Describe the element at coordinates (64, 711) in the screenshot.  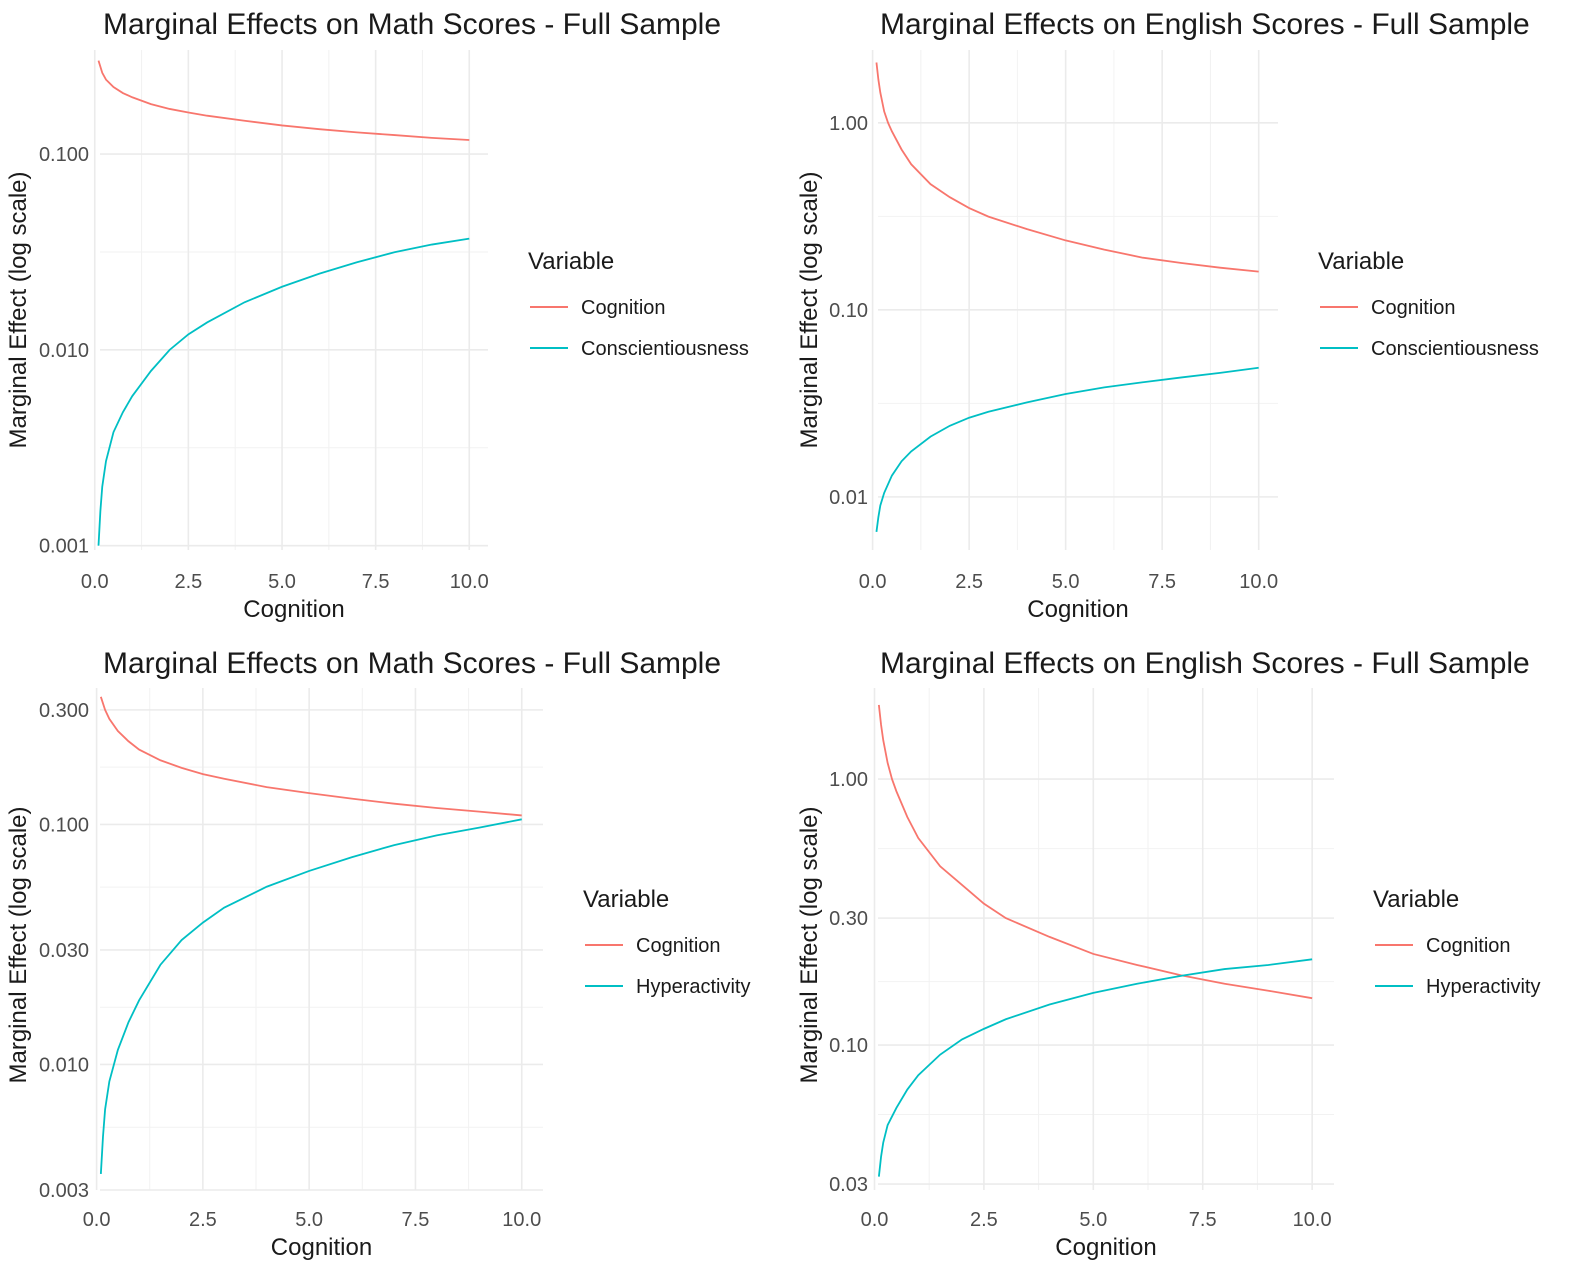
I see `y-tick-label: 0.300` at that location.